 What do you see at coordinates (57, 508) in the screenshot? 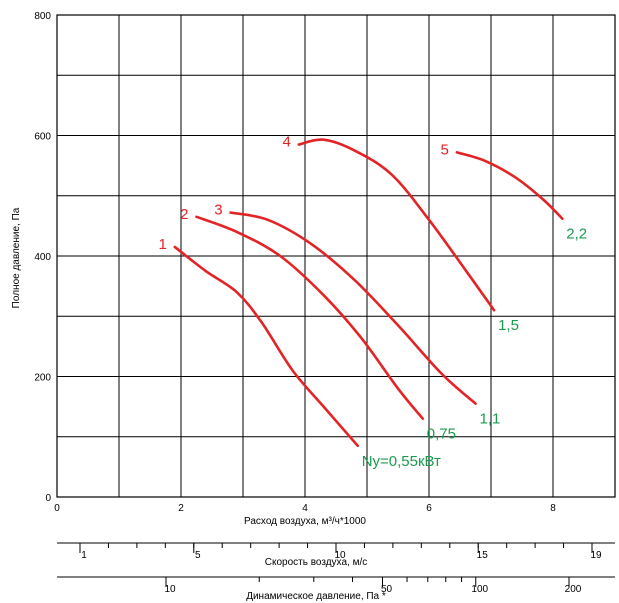
I see `x-tick-label: 0` at bounding box center [57, 508].